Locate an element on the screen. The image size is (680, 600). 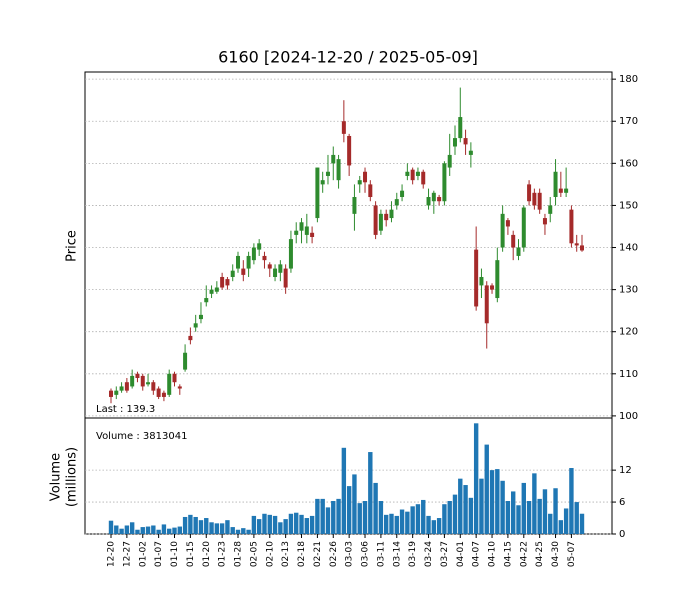
x-tick-label: 03-27 is located at coordinates (445, 554).